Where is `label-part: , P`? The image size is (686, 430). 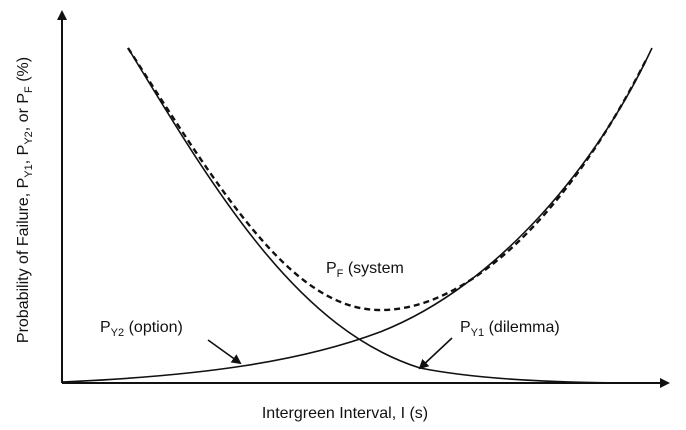 label-part: , P is located at coordinates (23, 155).